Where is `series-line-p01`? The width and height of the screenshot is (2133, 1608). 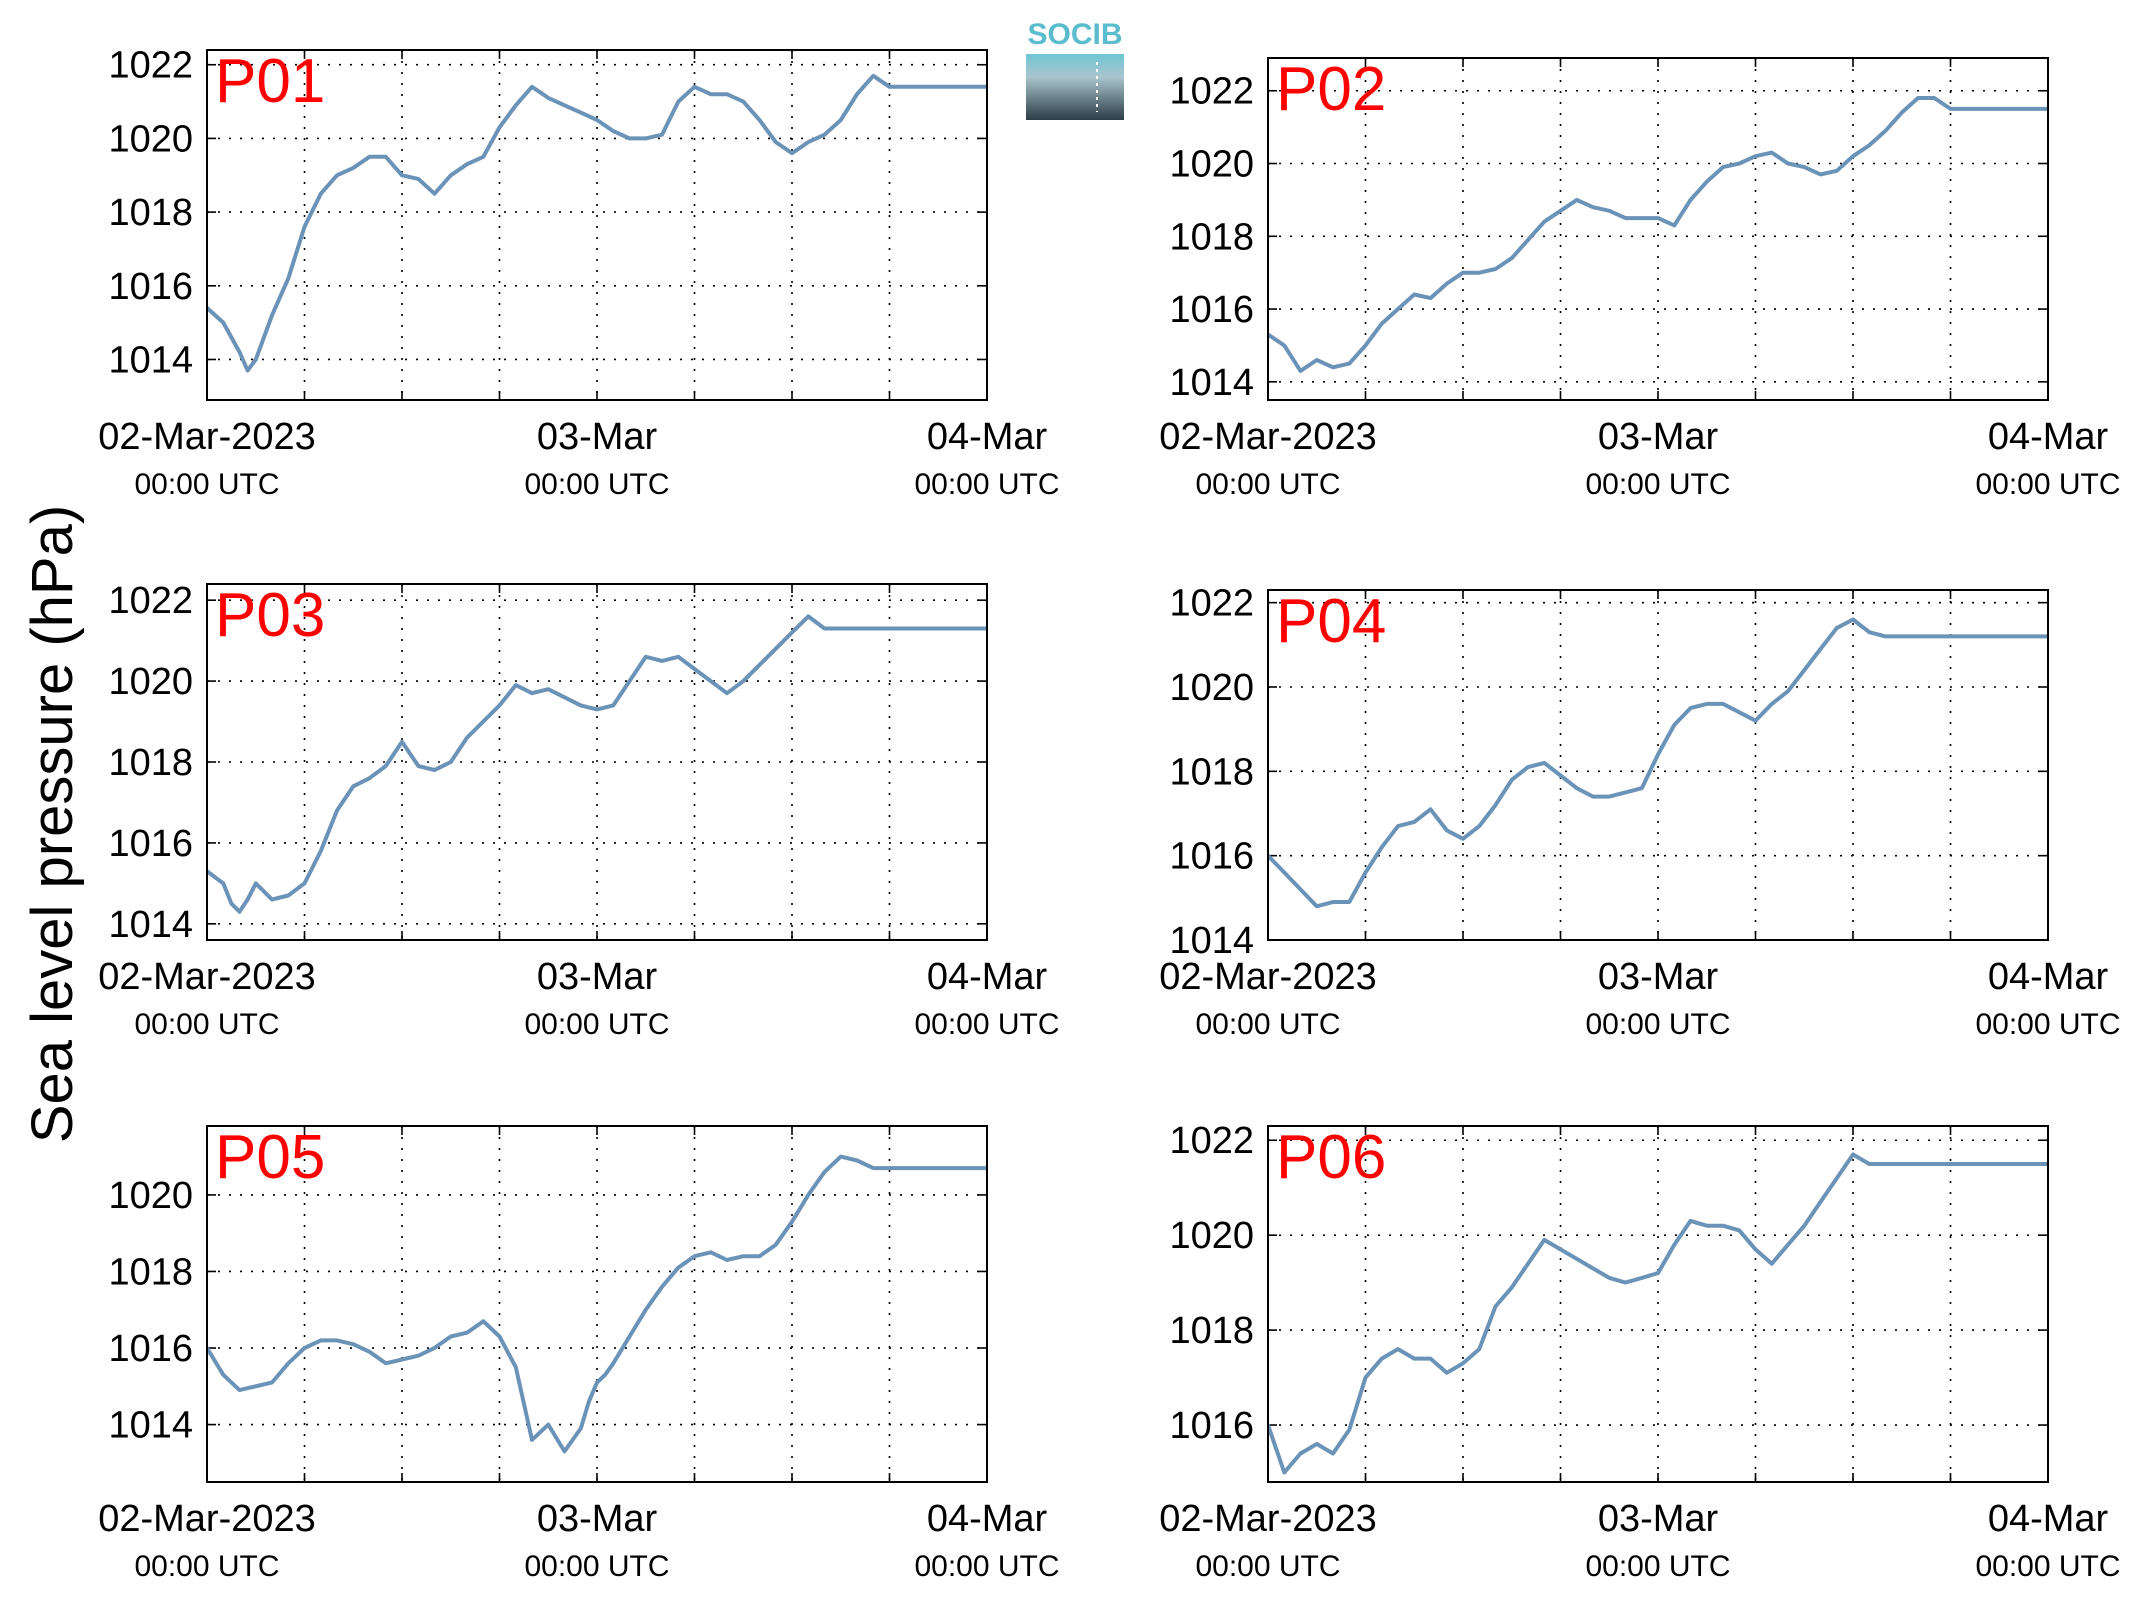 series-line-p01 is located at coordinates (597, 223).